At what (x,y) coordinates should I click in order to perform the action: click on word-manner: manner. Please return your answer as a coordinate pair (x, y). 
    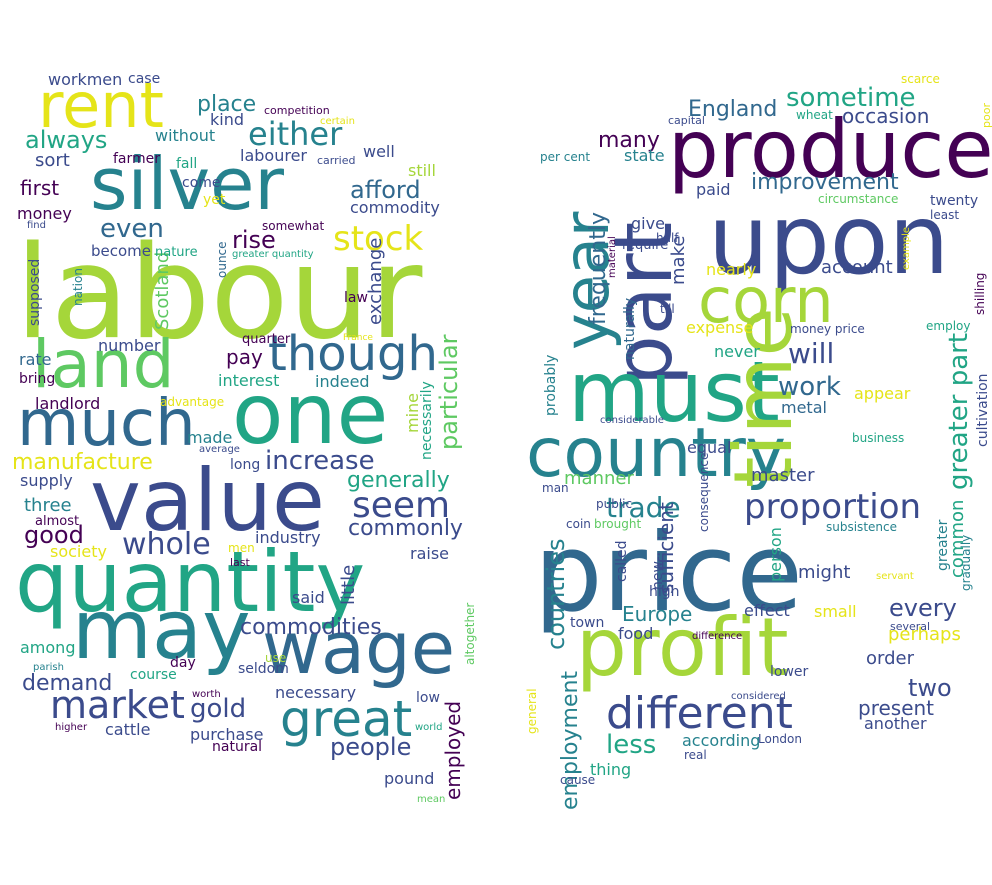
    Looking at the image, I should click on (599, 478).